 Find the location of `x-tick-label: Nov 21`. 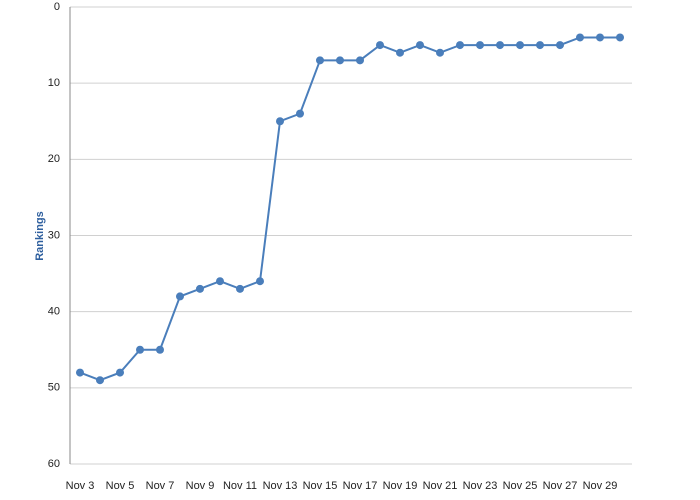

x-tick-label: Nov 21 is located at coordinates (440, 486).